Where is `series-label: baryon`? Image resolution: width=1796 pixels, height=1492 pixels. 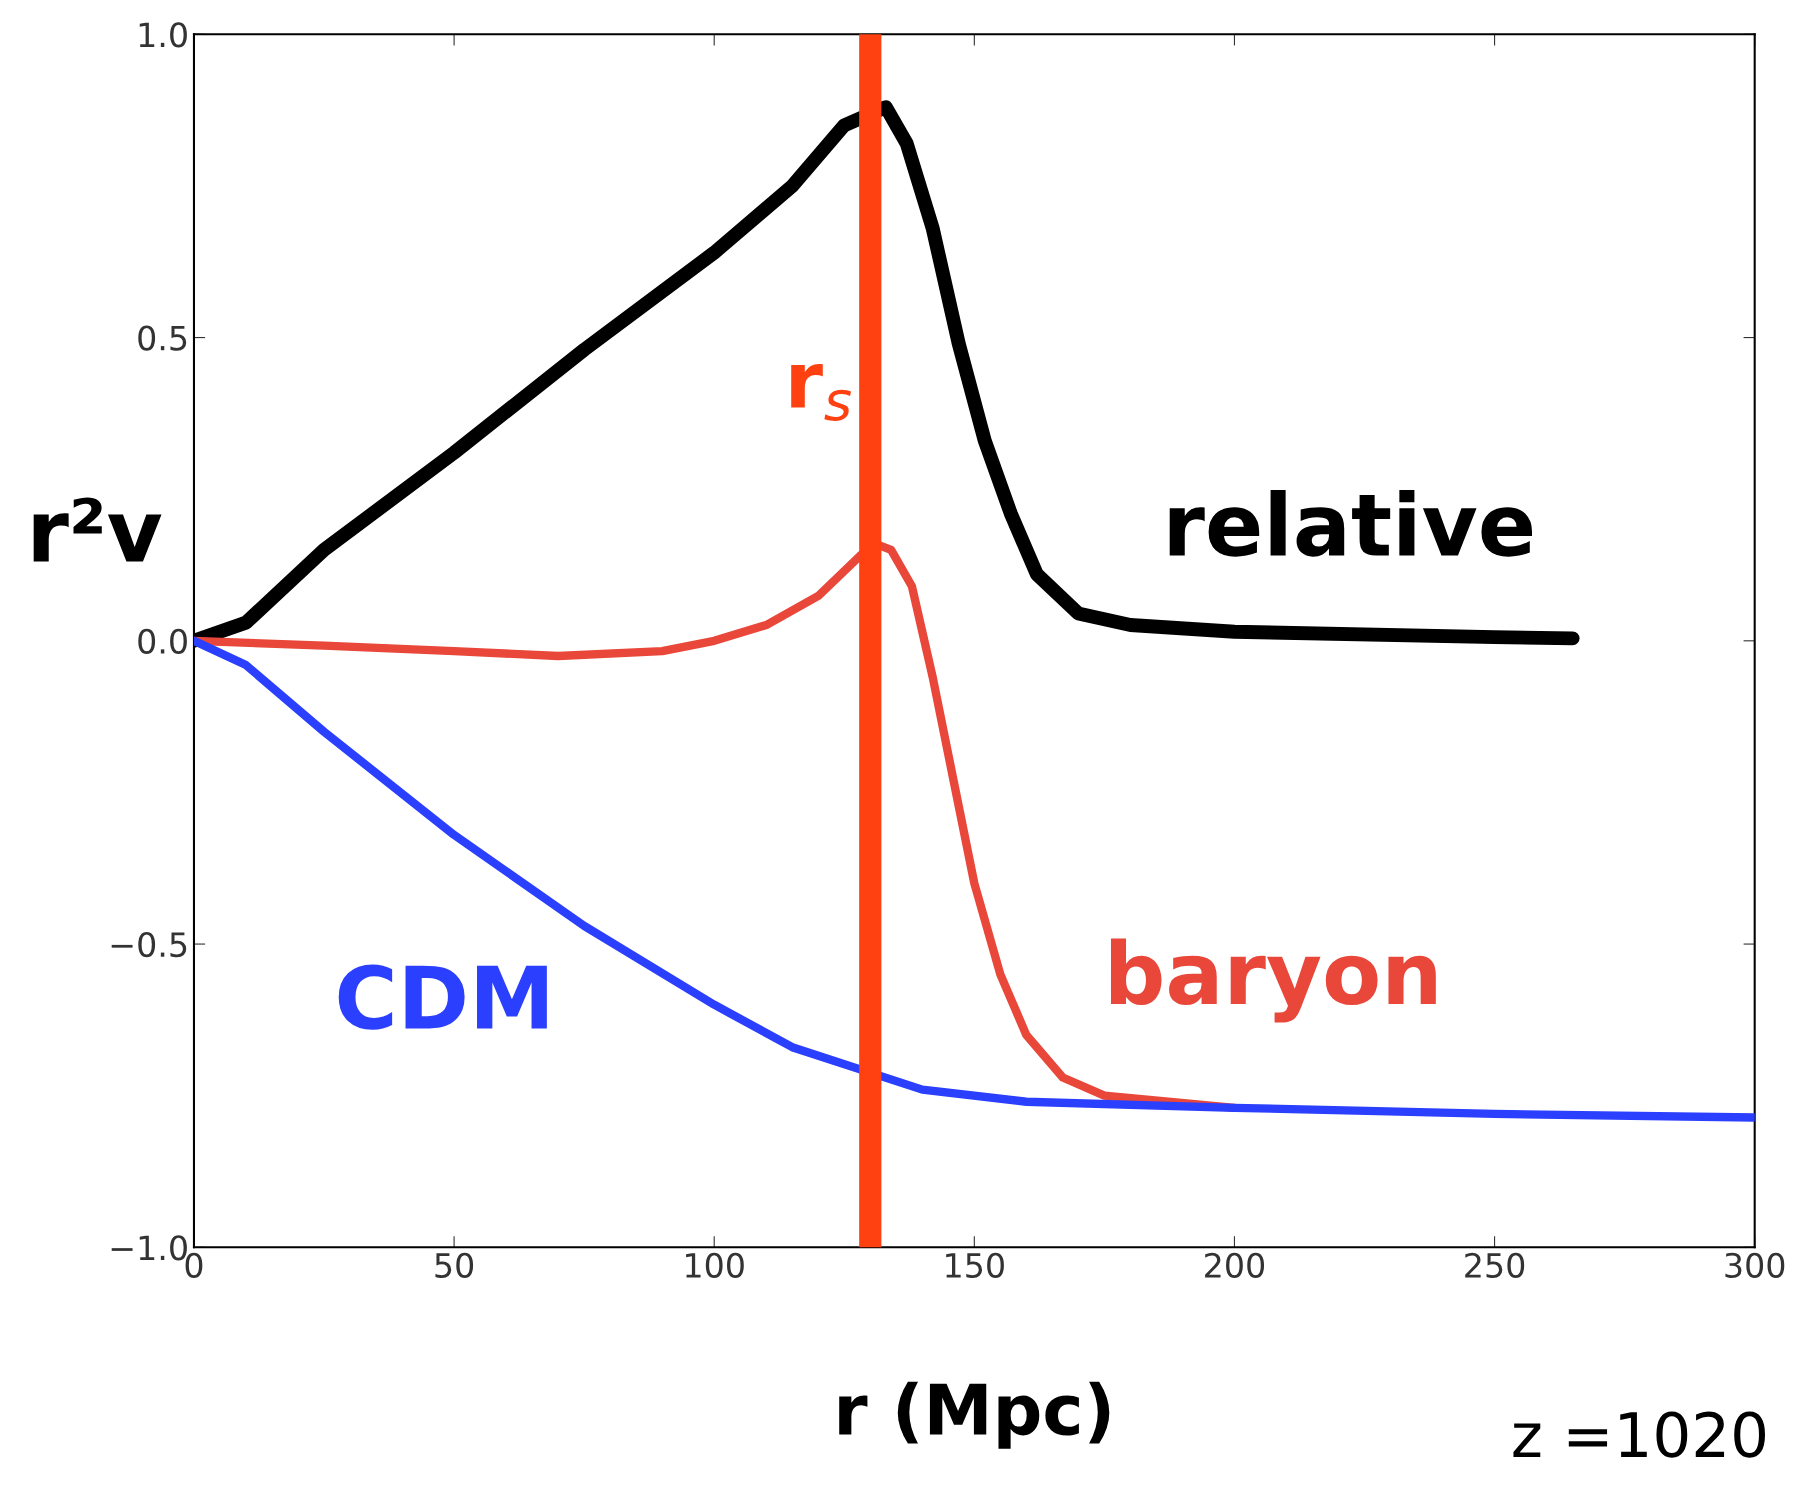 series-label: baryon is located at coordinates (1273, 980).